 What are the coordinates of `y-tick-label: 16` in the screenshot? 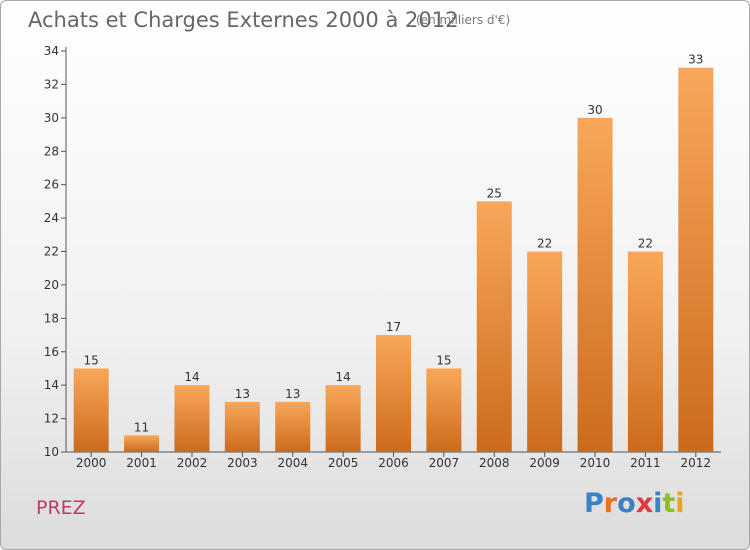 It's located at (51, 352).